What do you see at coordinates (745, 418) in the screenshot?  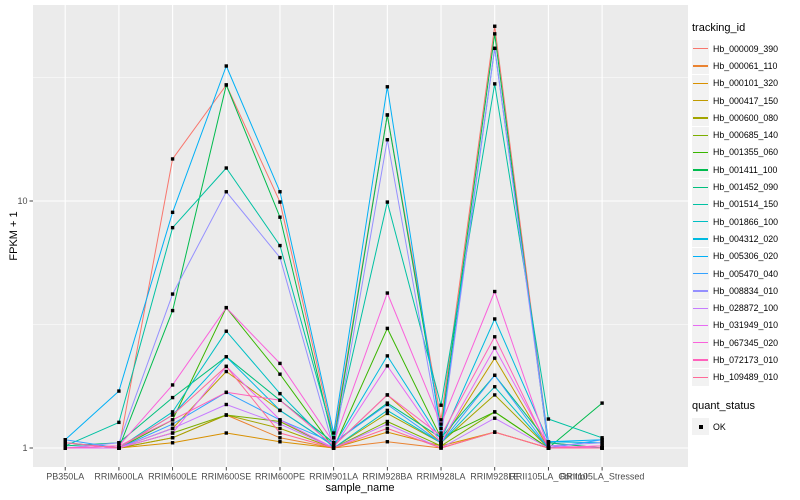 I see `quant-status-legend: quant_status OK` at bounding box center [745, 418].